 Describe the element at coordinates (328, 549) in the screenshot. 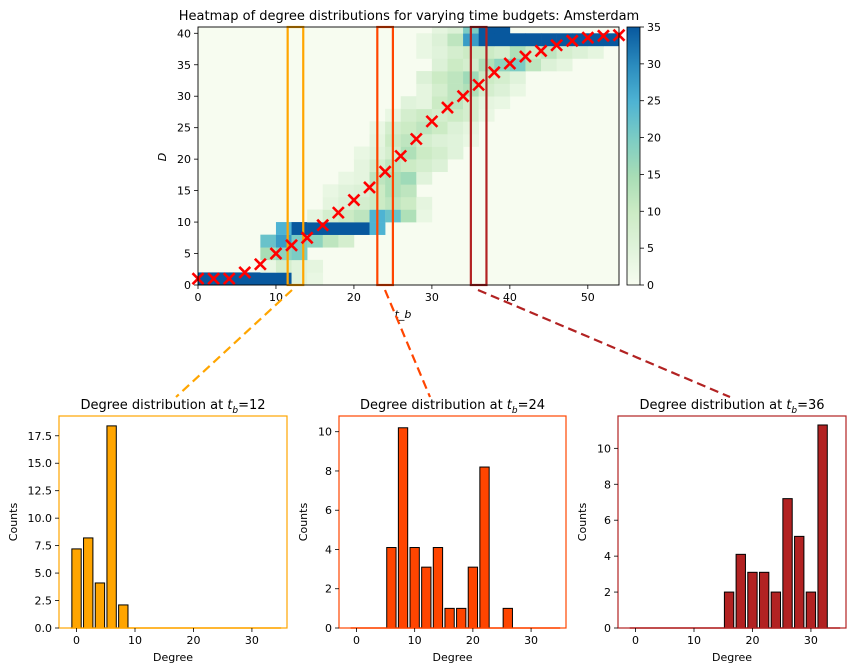

I see `y-tick-label: 4` at that location.